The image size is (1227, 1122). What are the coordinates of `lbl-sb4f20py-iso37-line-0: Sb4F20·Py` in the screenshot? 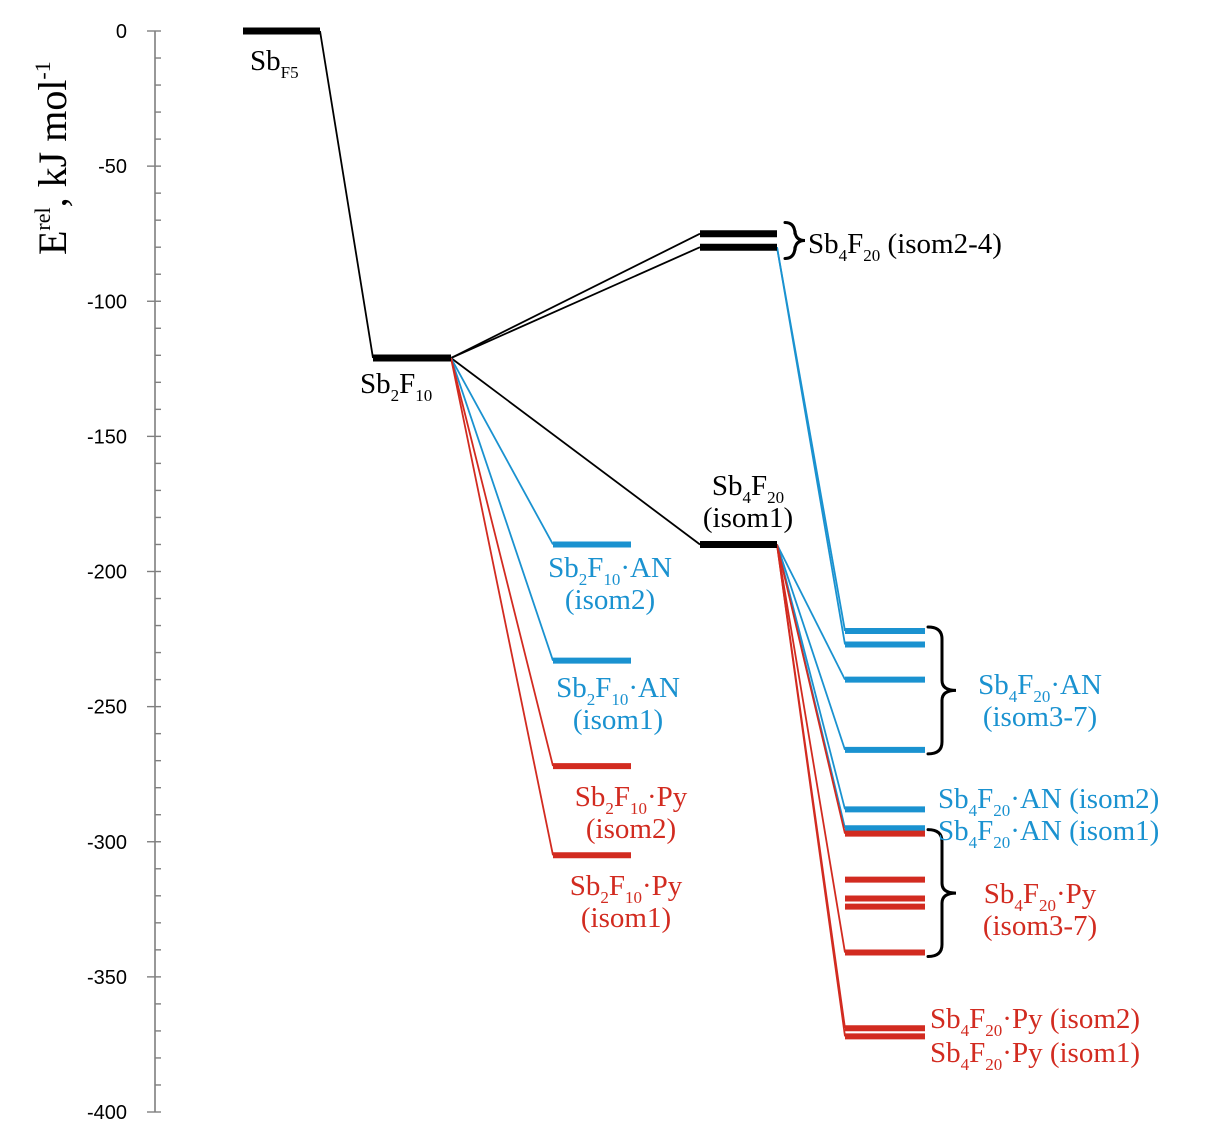 It's located at (1040, 896).